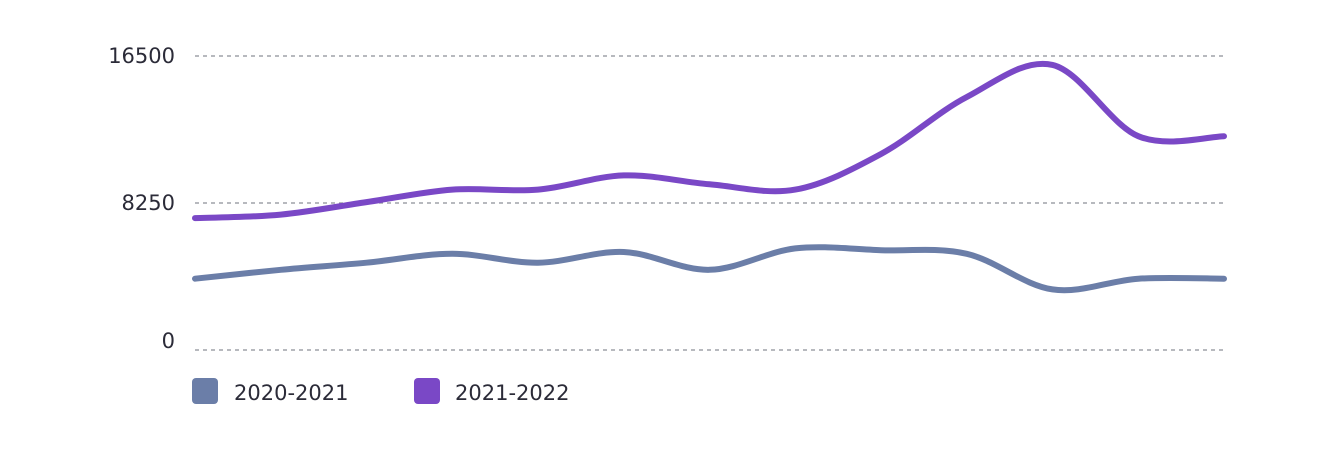  I want to click on legend-item-2021-2022: 2021-2022, so click(491, 391).